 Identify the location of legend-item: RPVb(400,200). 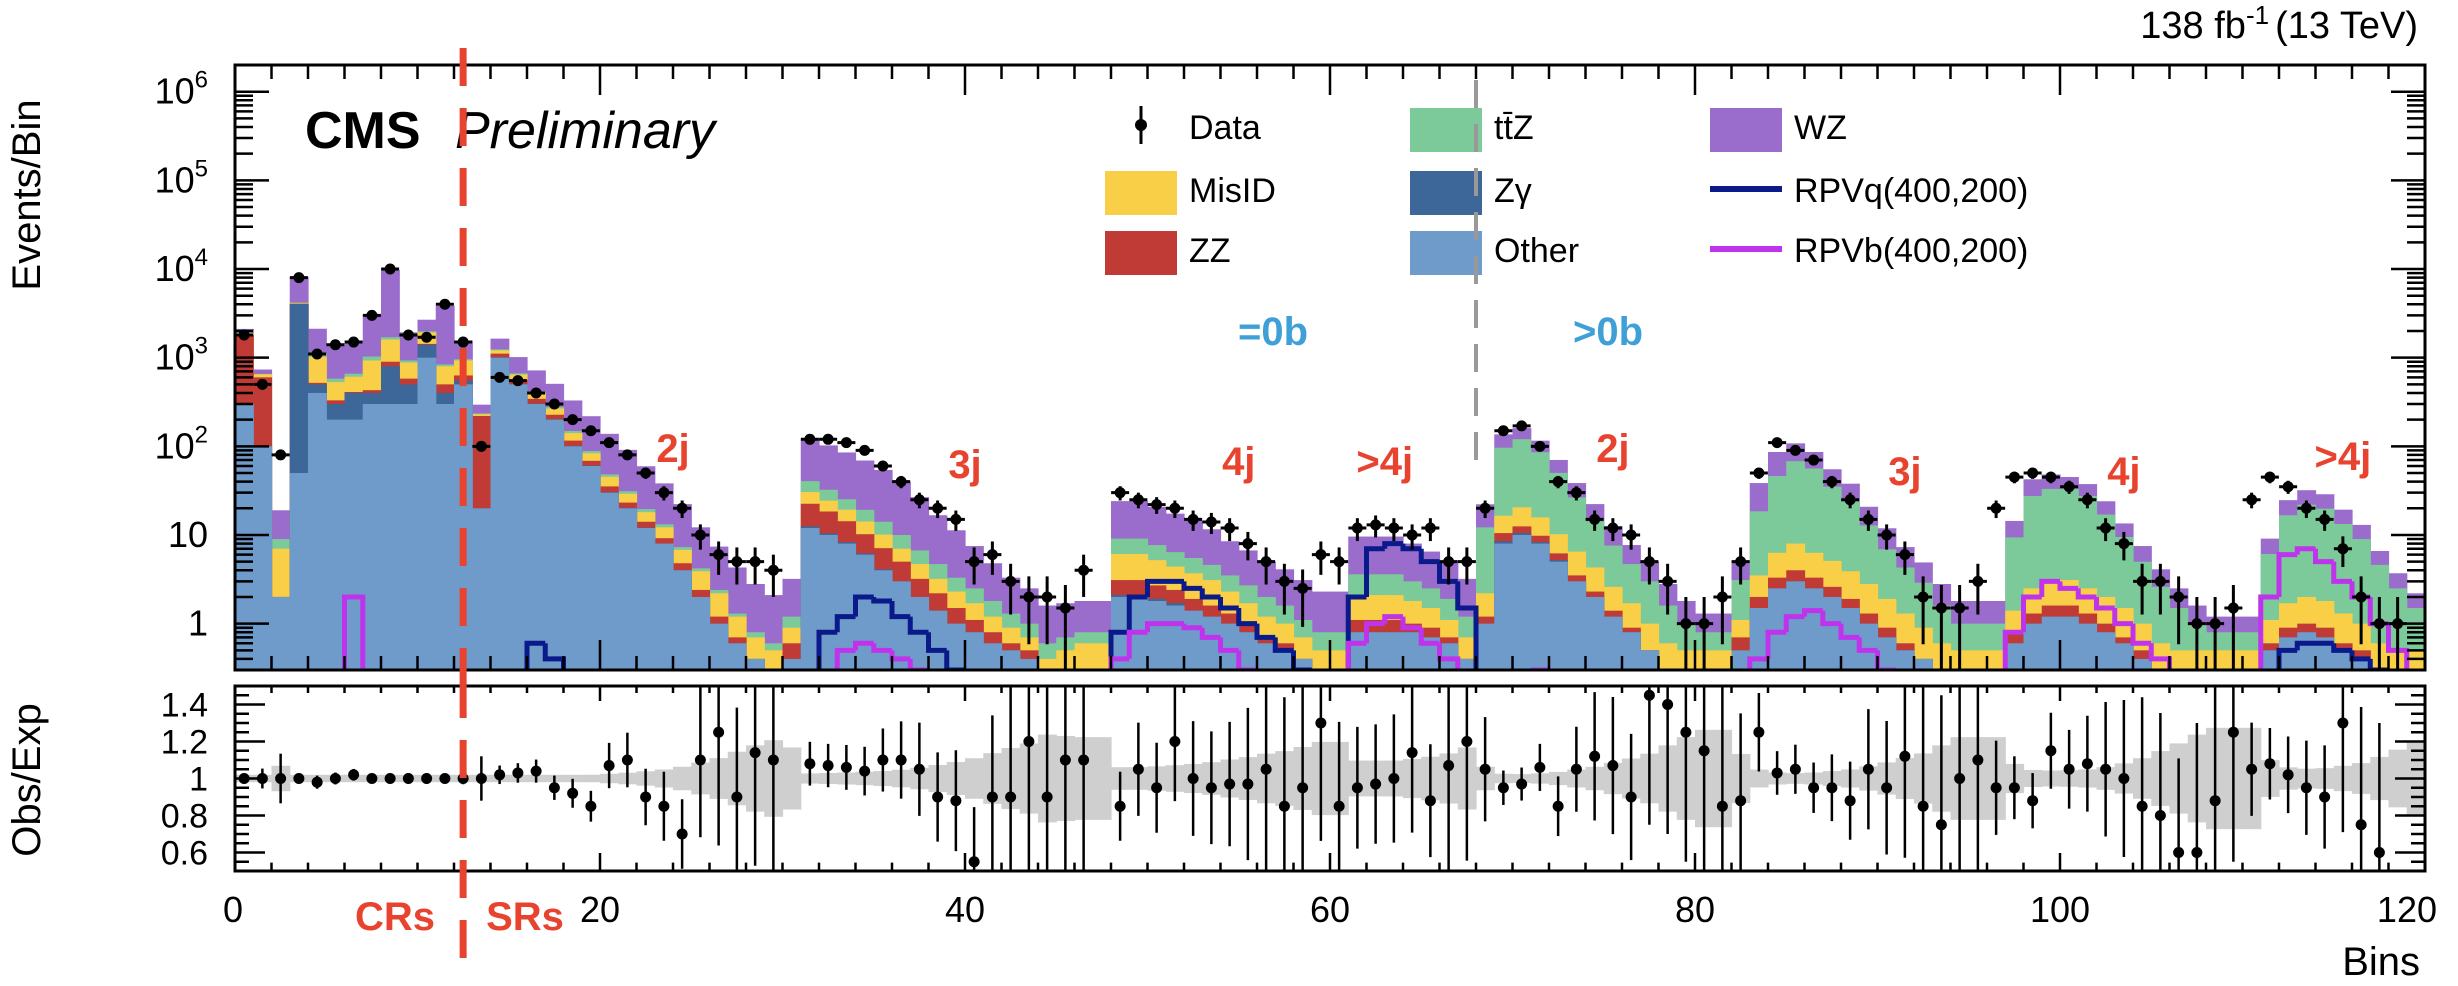
(1869, 251).